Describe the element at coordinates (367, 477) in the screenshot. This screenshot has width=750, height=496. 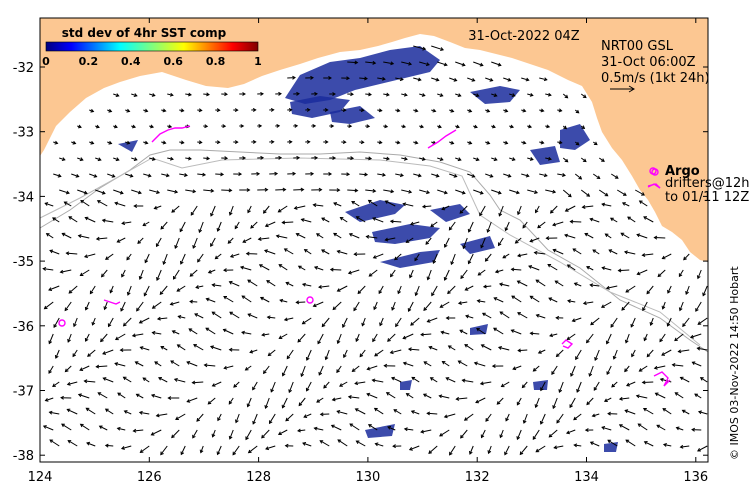
I see `x-tick-label: 130` at that location.